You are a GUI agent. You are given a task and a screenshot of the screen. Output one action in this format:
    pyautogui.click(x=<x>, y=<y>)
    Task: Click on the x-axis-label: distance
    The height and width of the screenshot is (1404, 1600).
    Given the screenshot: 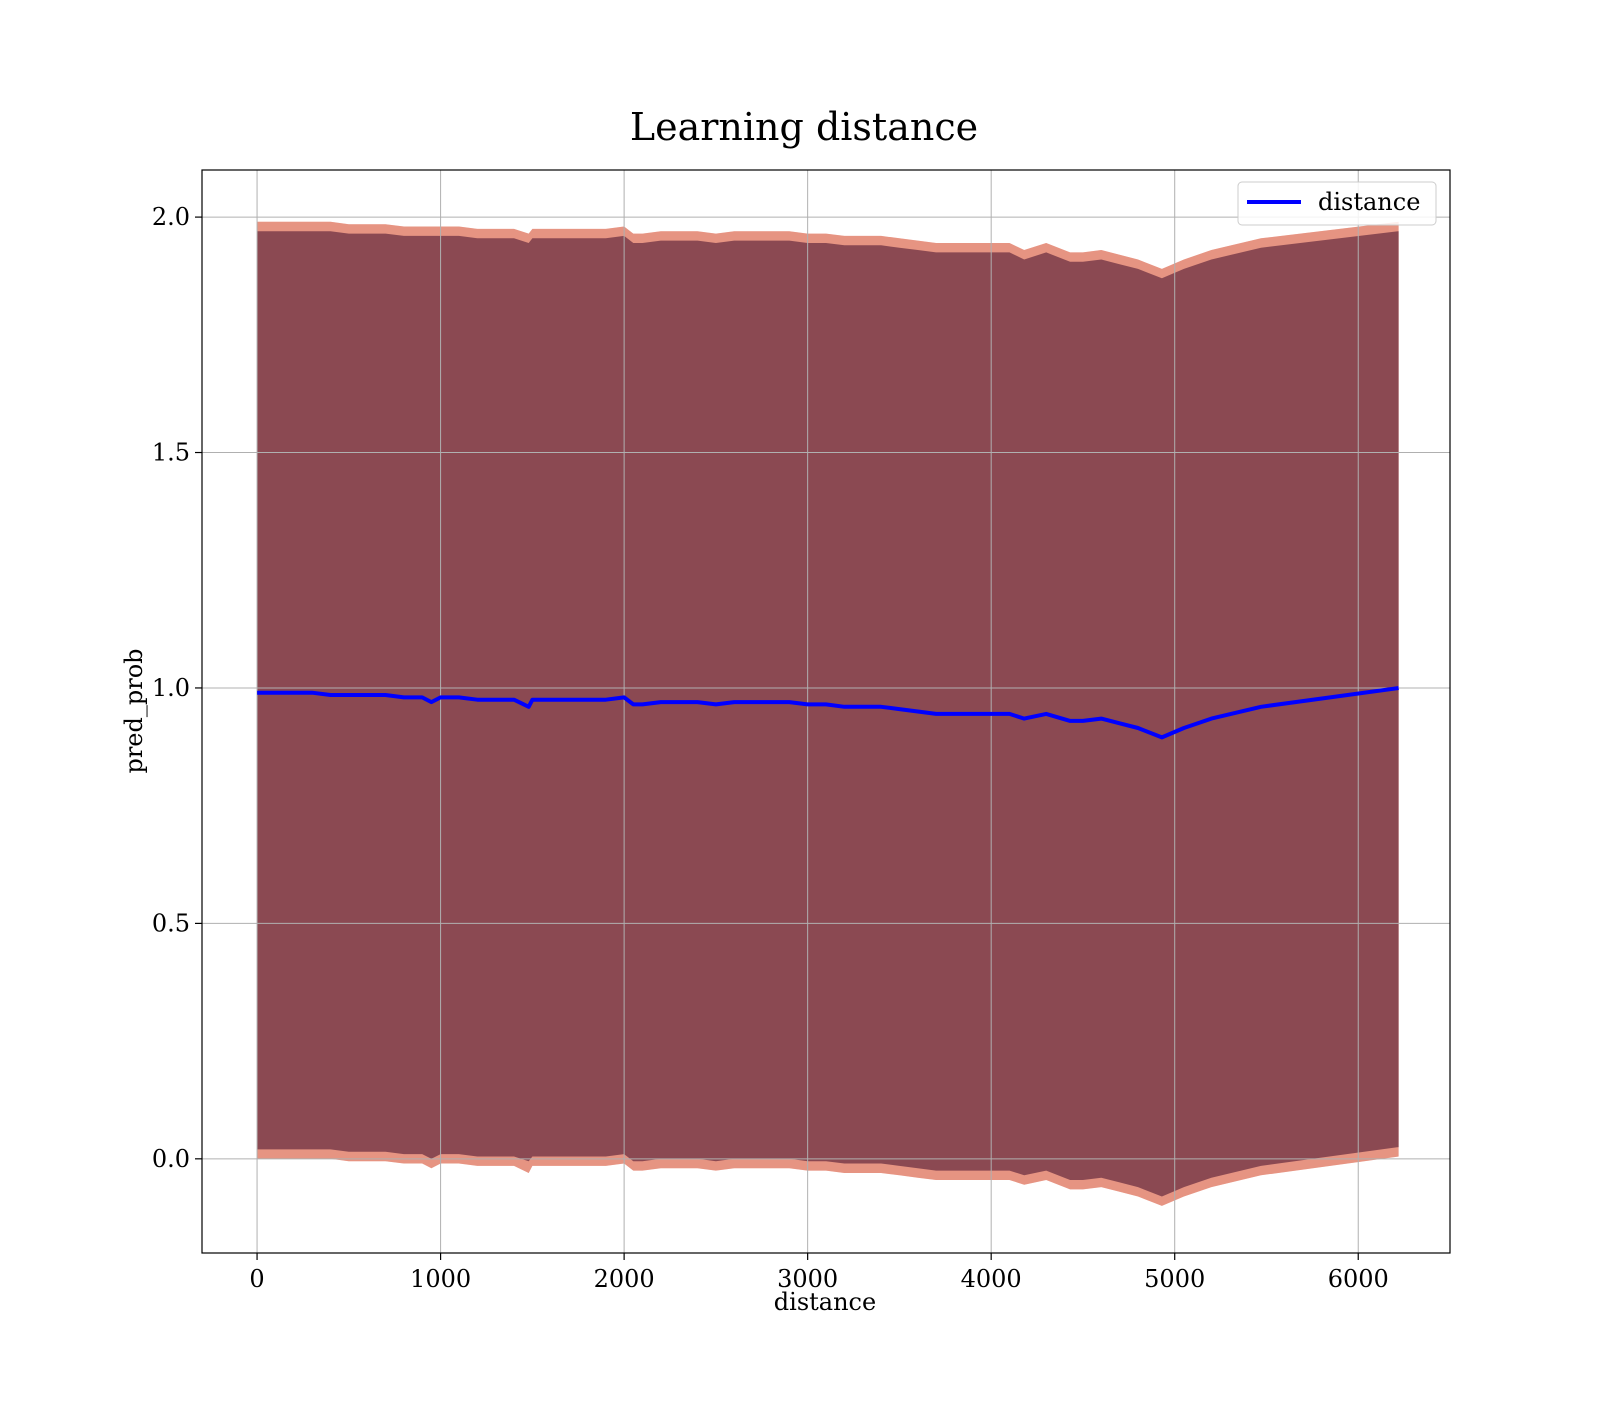 What is the action you would take?
    pyautogui.click(x=825, y=1302)
    